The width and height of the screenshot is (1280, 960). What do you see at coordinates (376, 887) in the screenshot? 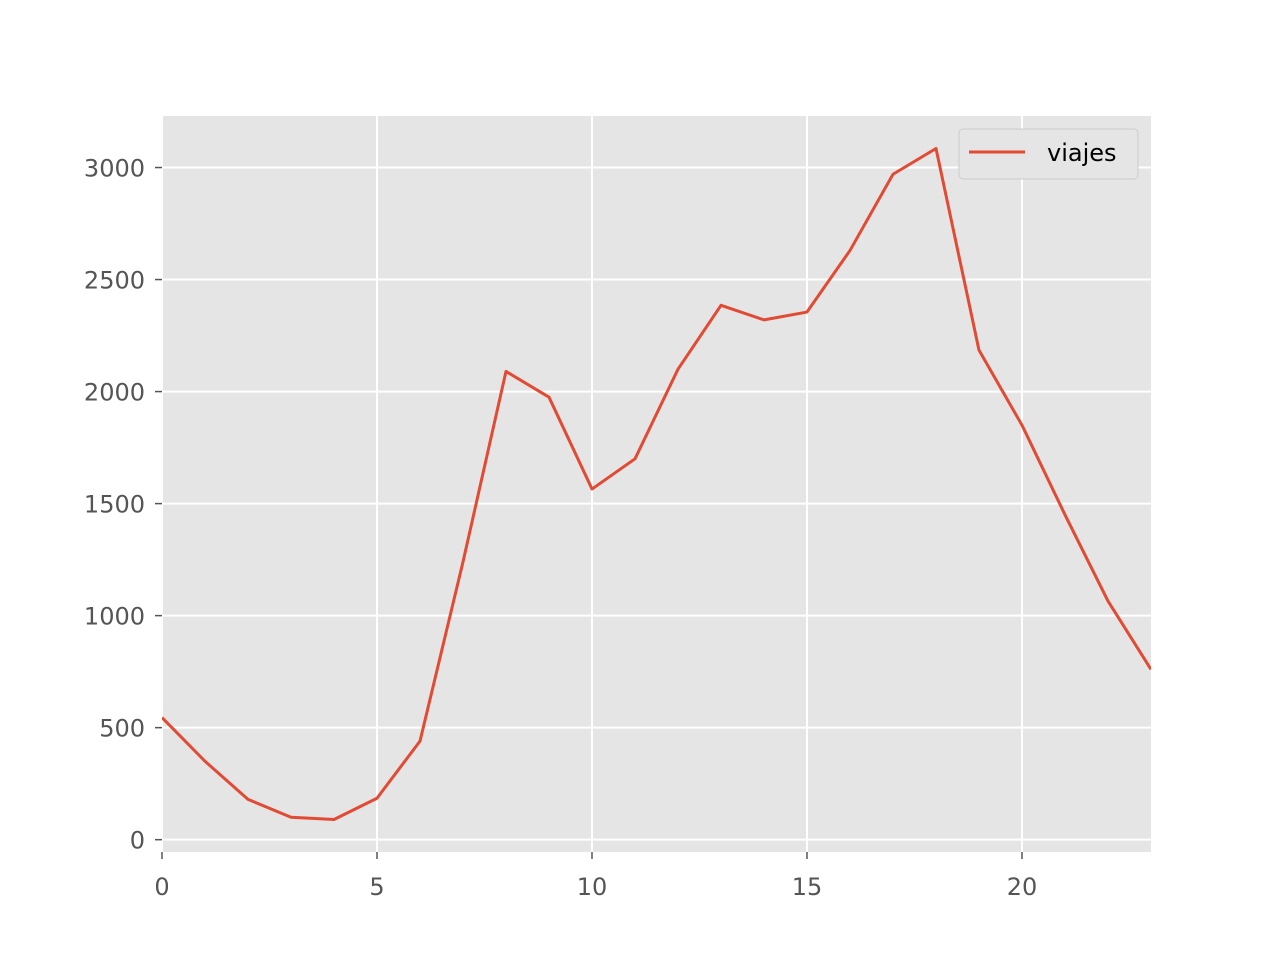
I see `x-tick-label: 5` at bounding box center [376, 887].